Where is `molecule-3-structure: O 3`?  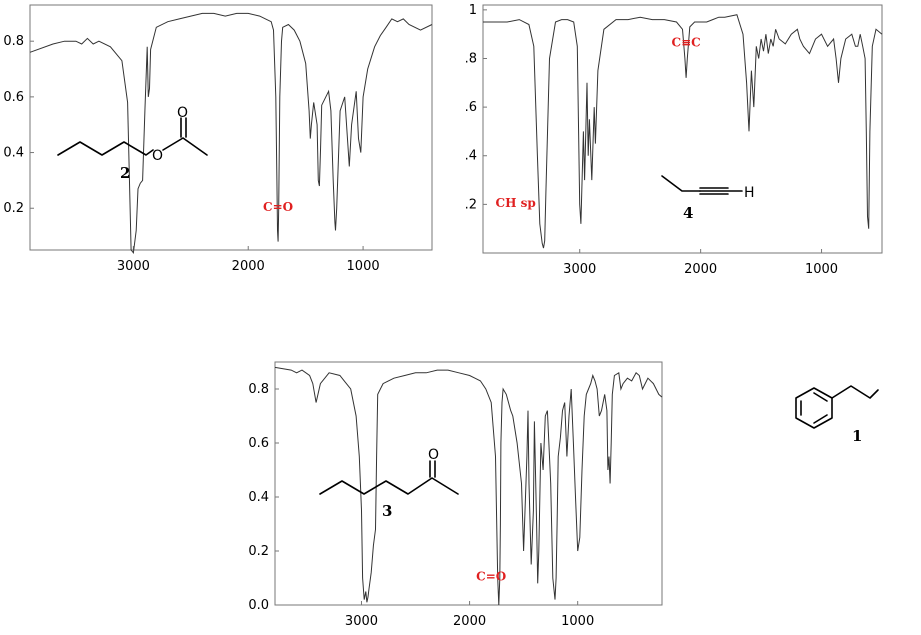 molecule-3-structure: O 3 is located at coordinates (389, 483).